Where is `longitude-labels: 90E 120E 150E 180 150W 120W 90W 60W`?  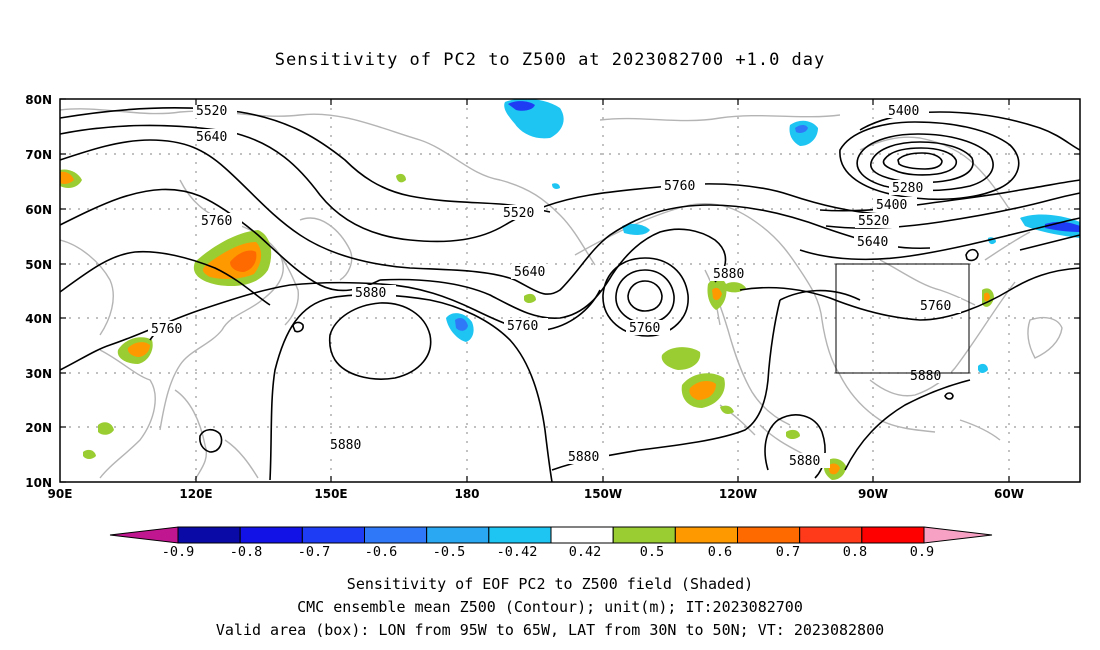
longitude-labels: 90E 120E 150E 180 150W 120W 90W 60W is located at coordinates (536, 494).